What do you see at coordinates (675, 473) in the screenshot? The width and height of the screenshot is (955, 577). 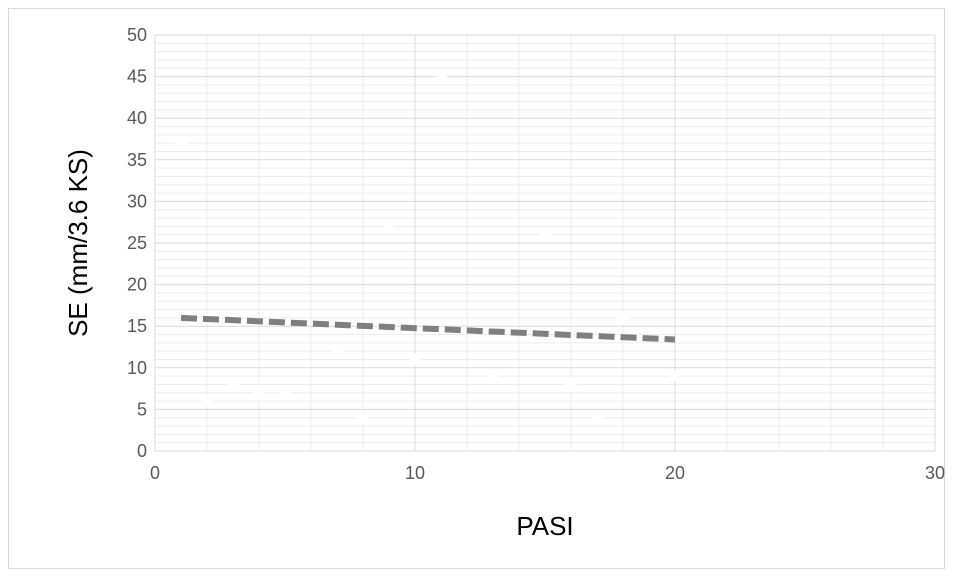 I see `x-tick-label: 20` at bounding box center [675, 473].